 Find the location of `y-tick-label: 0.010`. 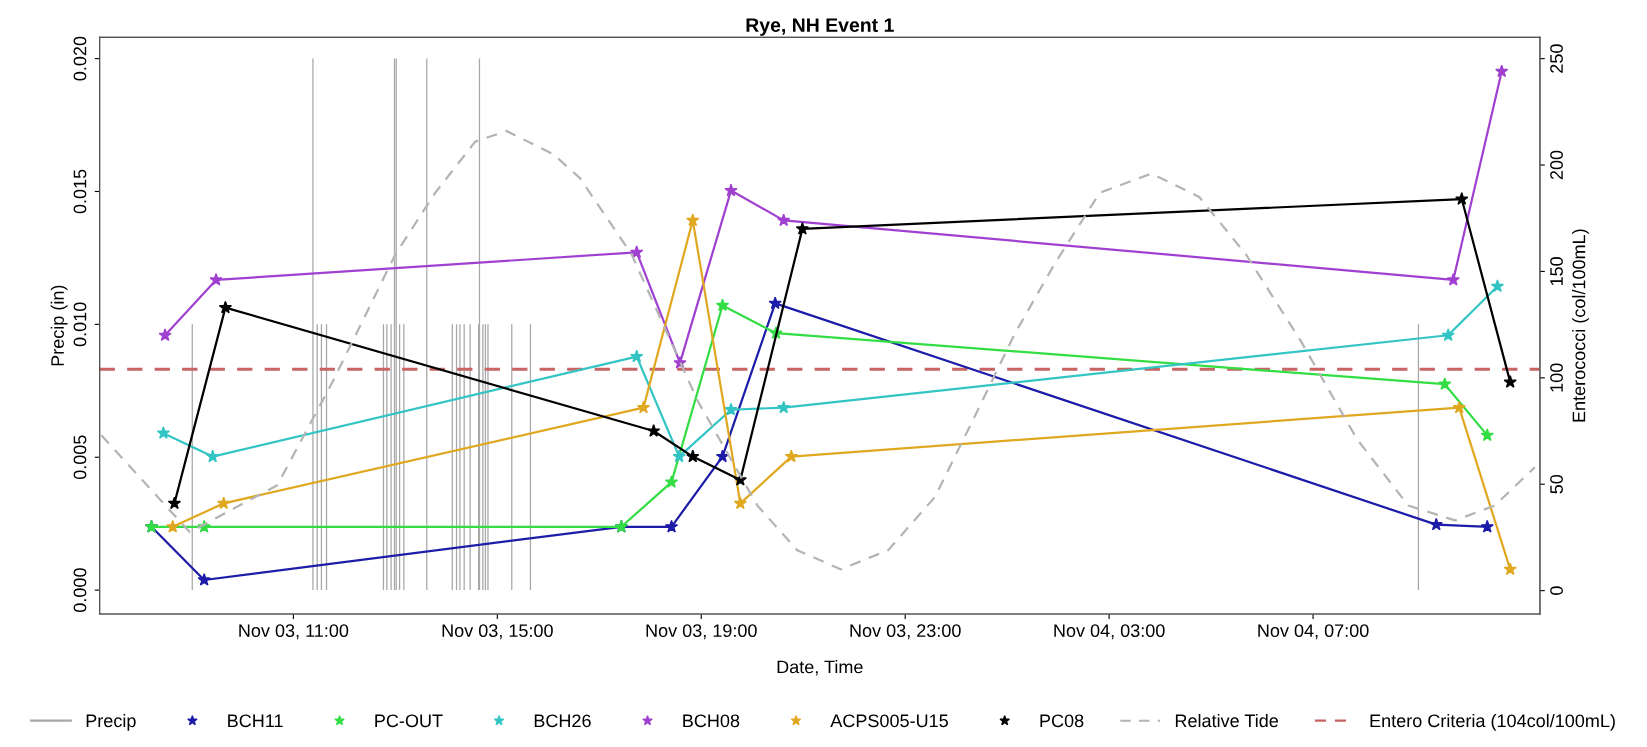

y-tick-label: 0.010 is located at coordinates (80, 324).